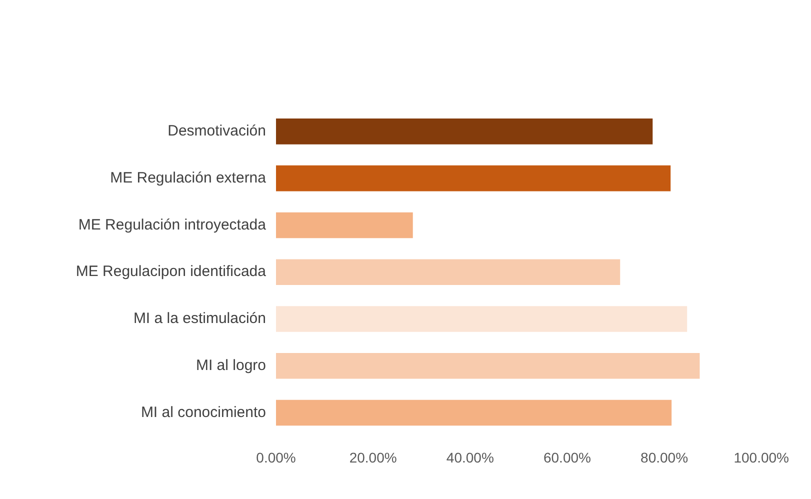 The image size is (811, 499). What do you see at coordinates (762, 457) in the screenshot?
I see `x-tick-label: 100.00%` at bounding box center [762, 457].